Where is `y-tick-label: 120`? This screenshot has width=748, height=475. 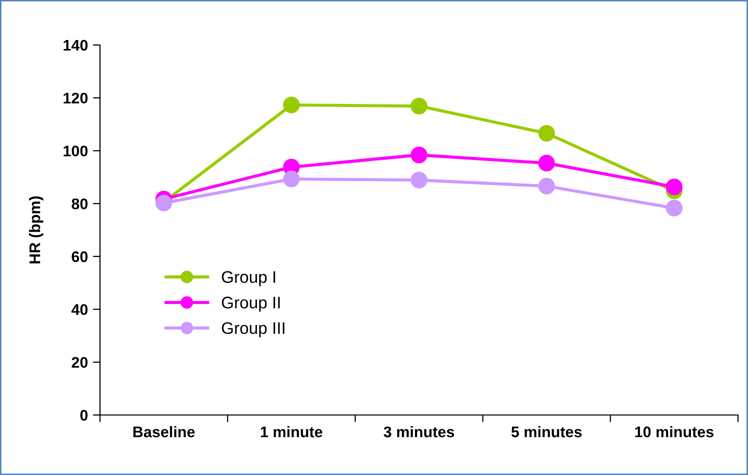 y-tick-label: 120 is located at coordinates (76, 98).